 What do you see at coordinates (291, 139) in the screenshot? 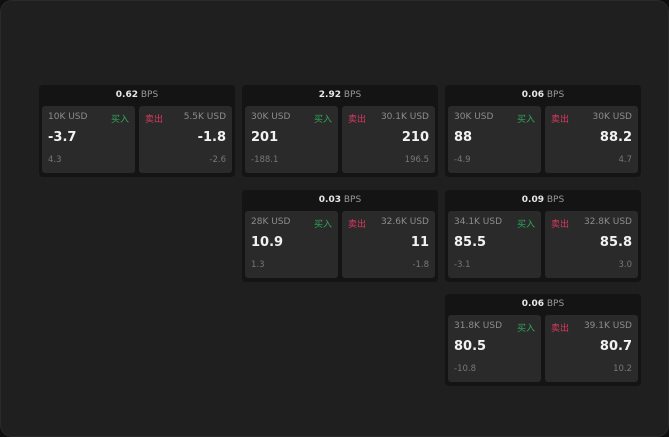
I see `buy-panel: 30K USD 买入 201 -188.1` at bounding box center [291, 139].